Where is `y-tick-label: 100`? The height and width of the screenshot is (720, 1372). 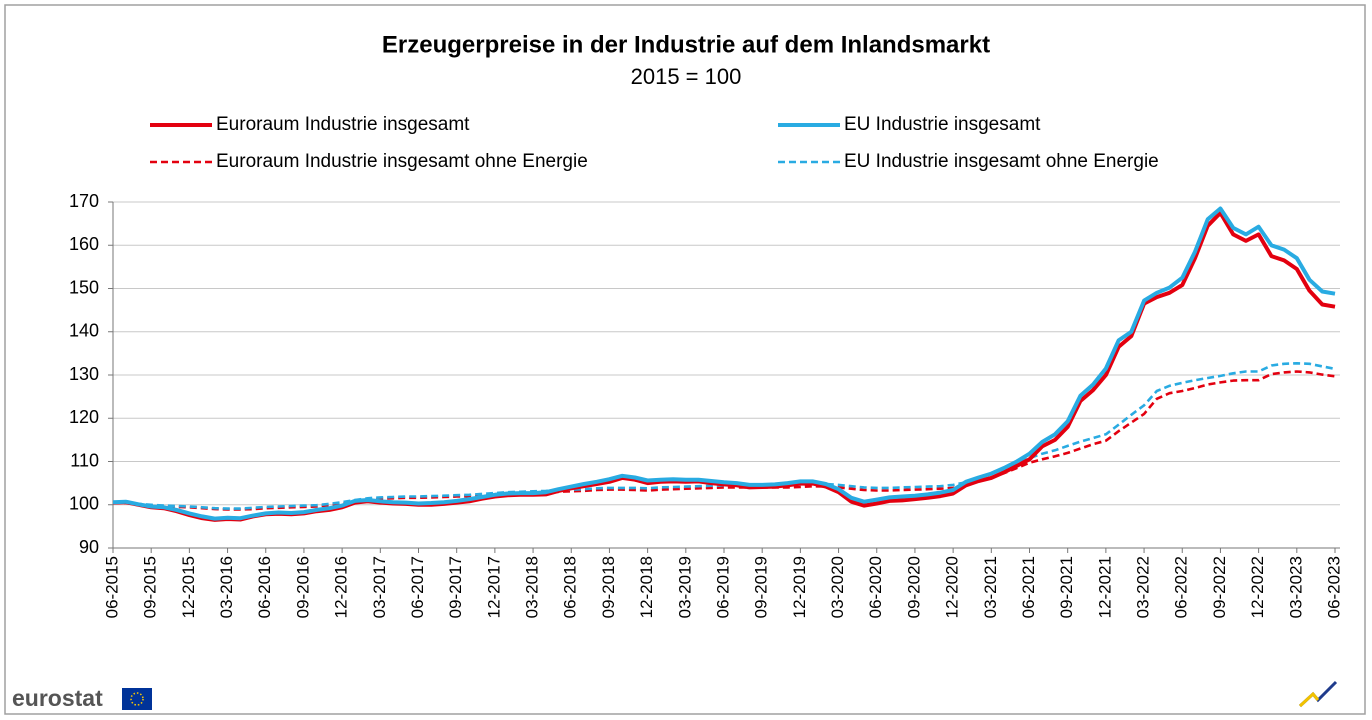
y-tick-label: 100 is located at coordinates (84, 504).